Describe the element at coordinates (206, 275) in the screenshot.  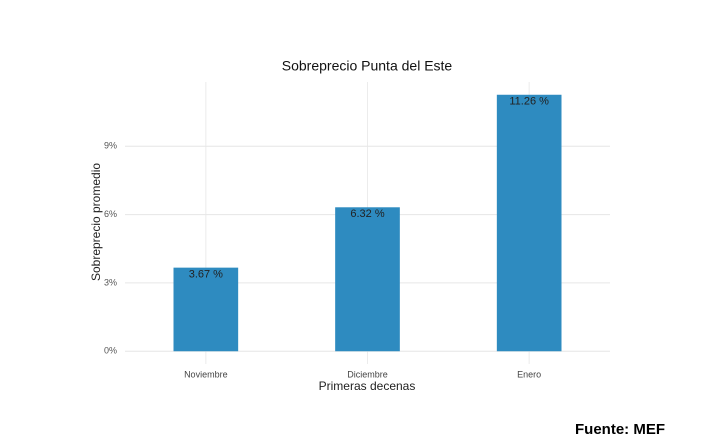
I see `value-label: 3.67 %` at that location.